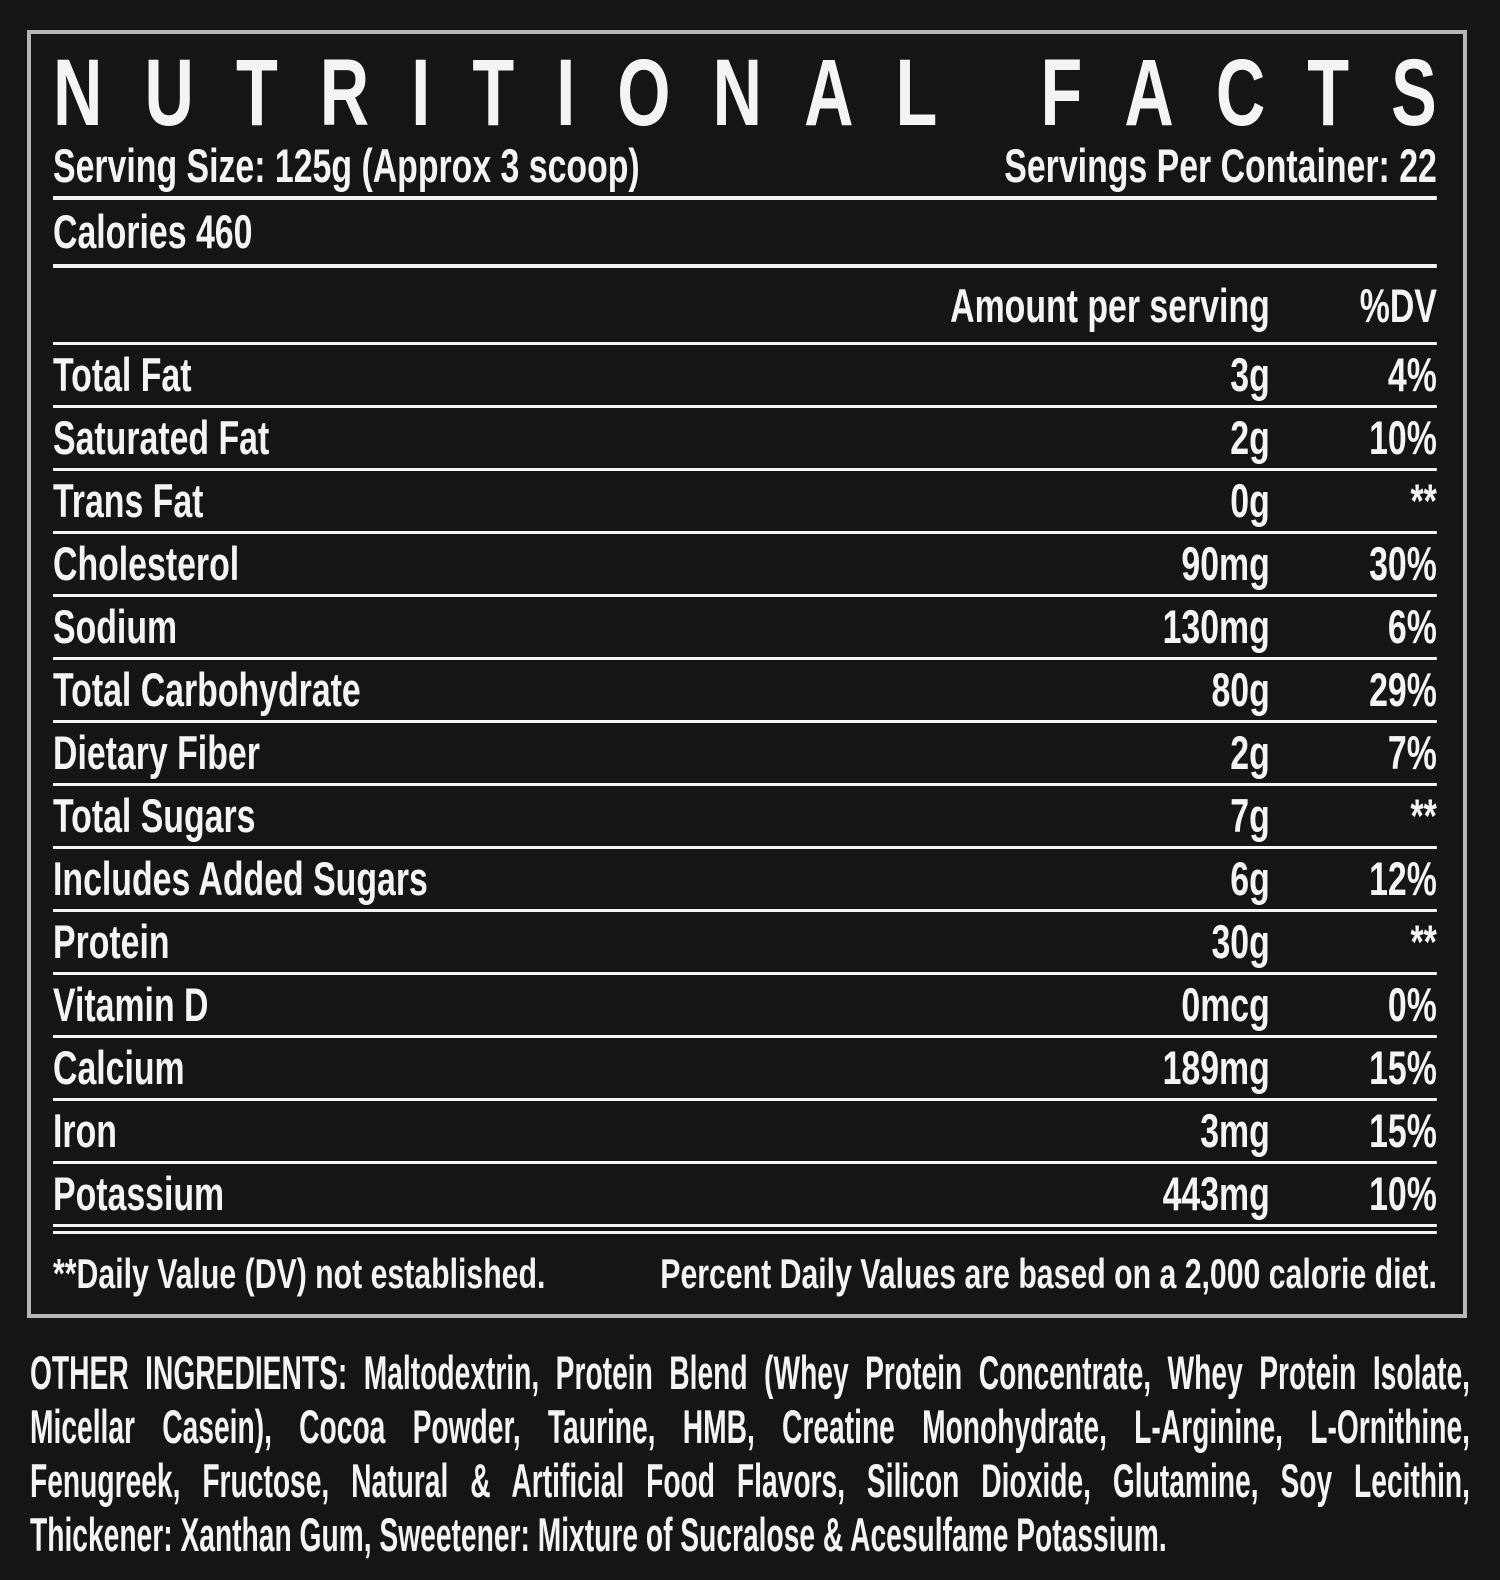  Describe the element at coordinates (1250, 500) in the screenshot. I see `nutrient-amount: 0g` at that location.